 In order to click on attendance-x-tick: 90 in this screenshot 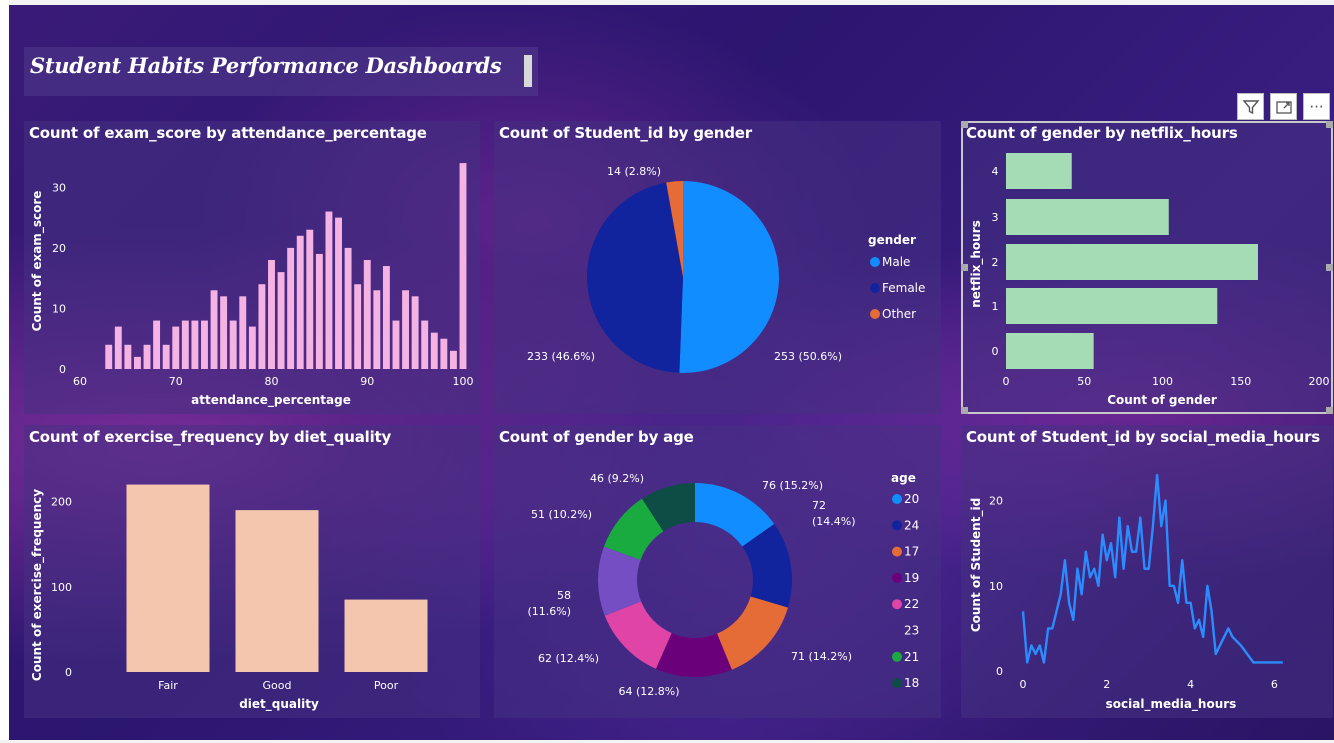, I will do `click(367, 381)`.